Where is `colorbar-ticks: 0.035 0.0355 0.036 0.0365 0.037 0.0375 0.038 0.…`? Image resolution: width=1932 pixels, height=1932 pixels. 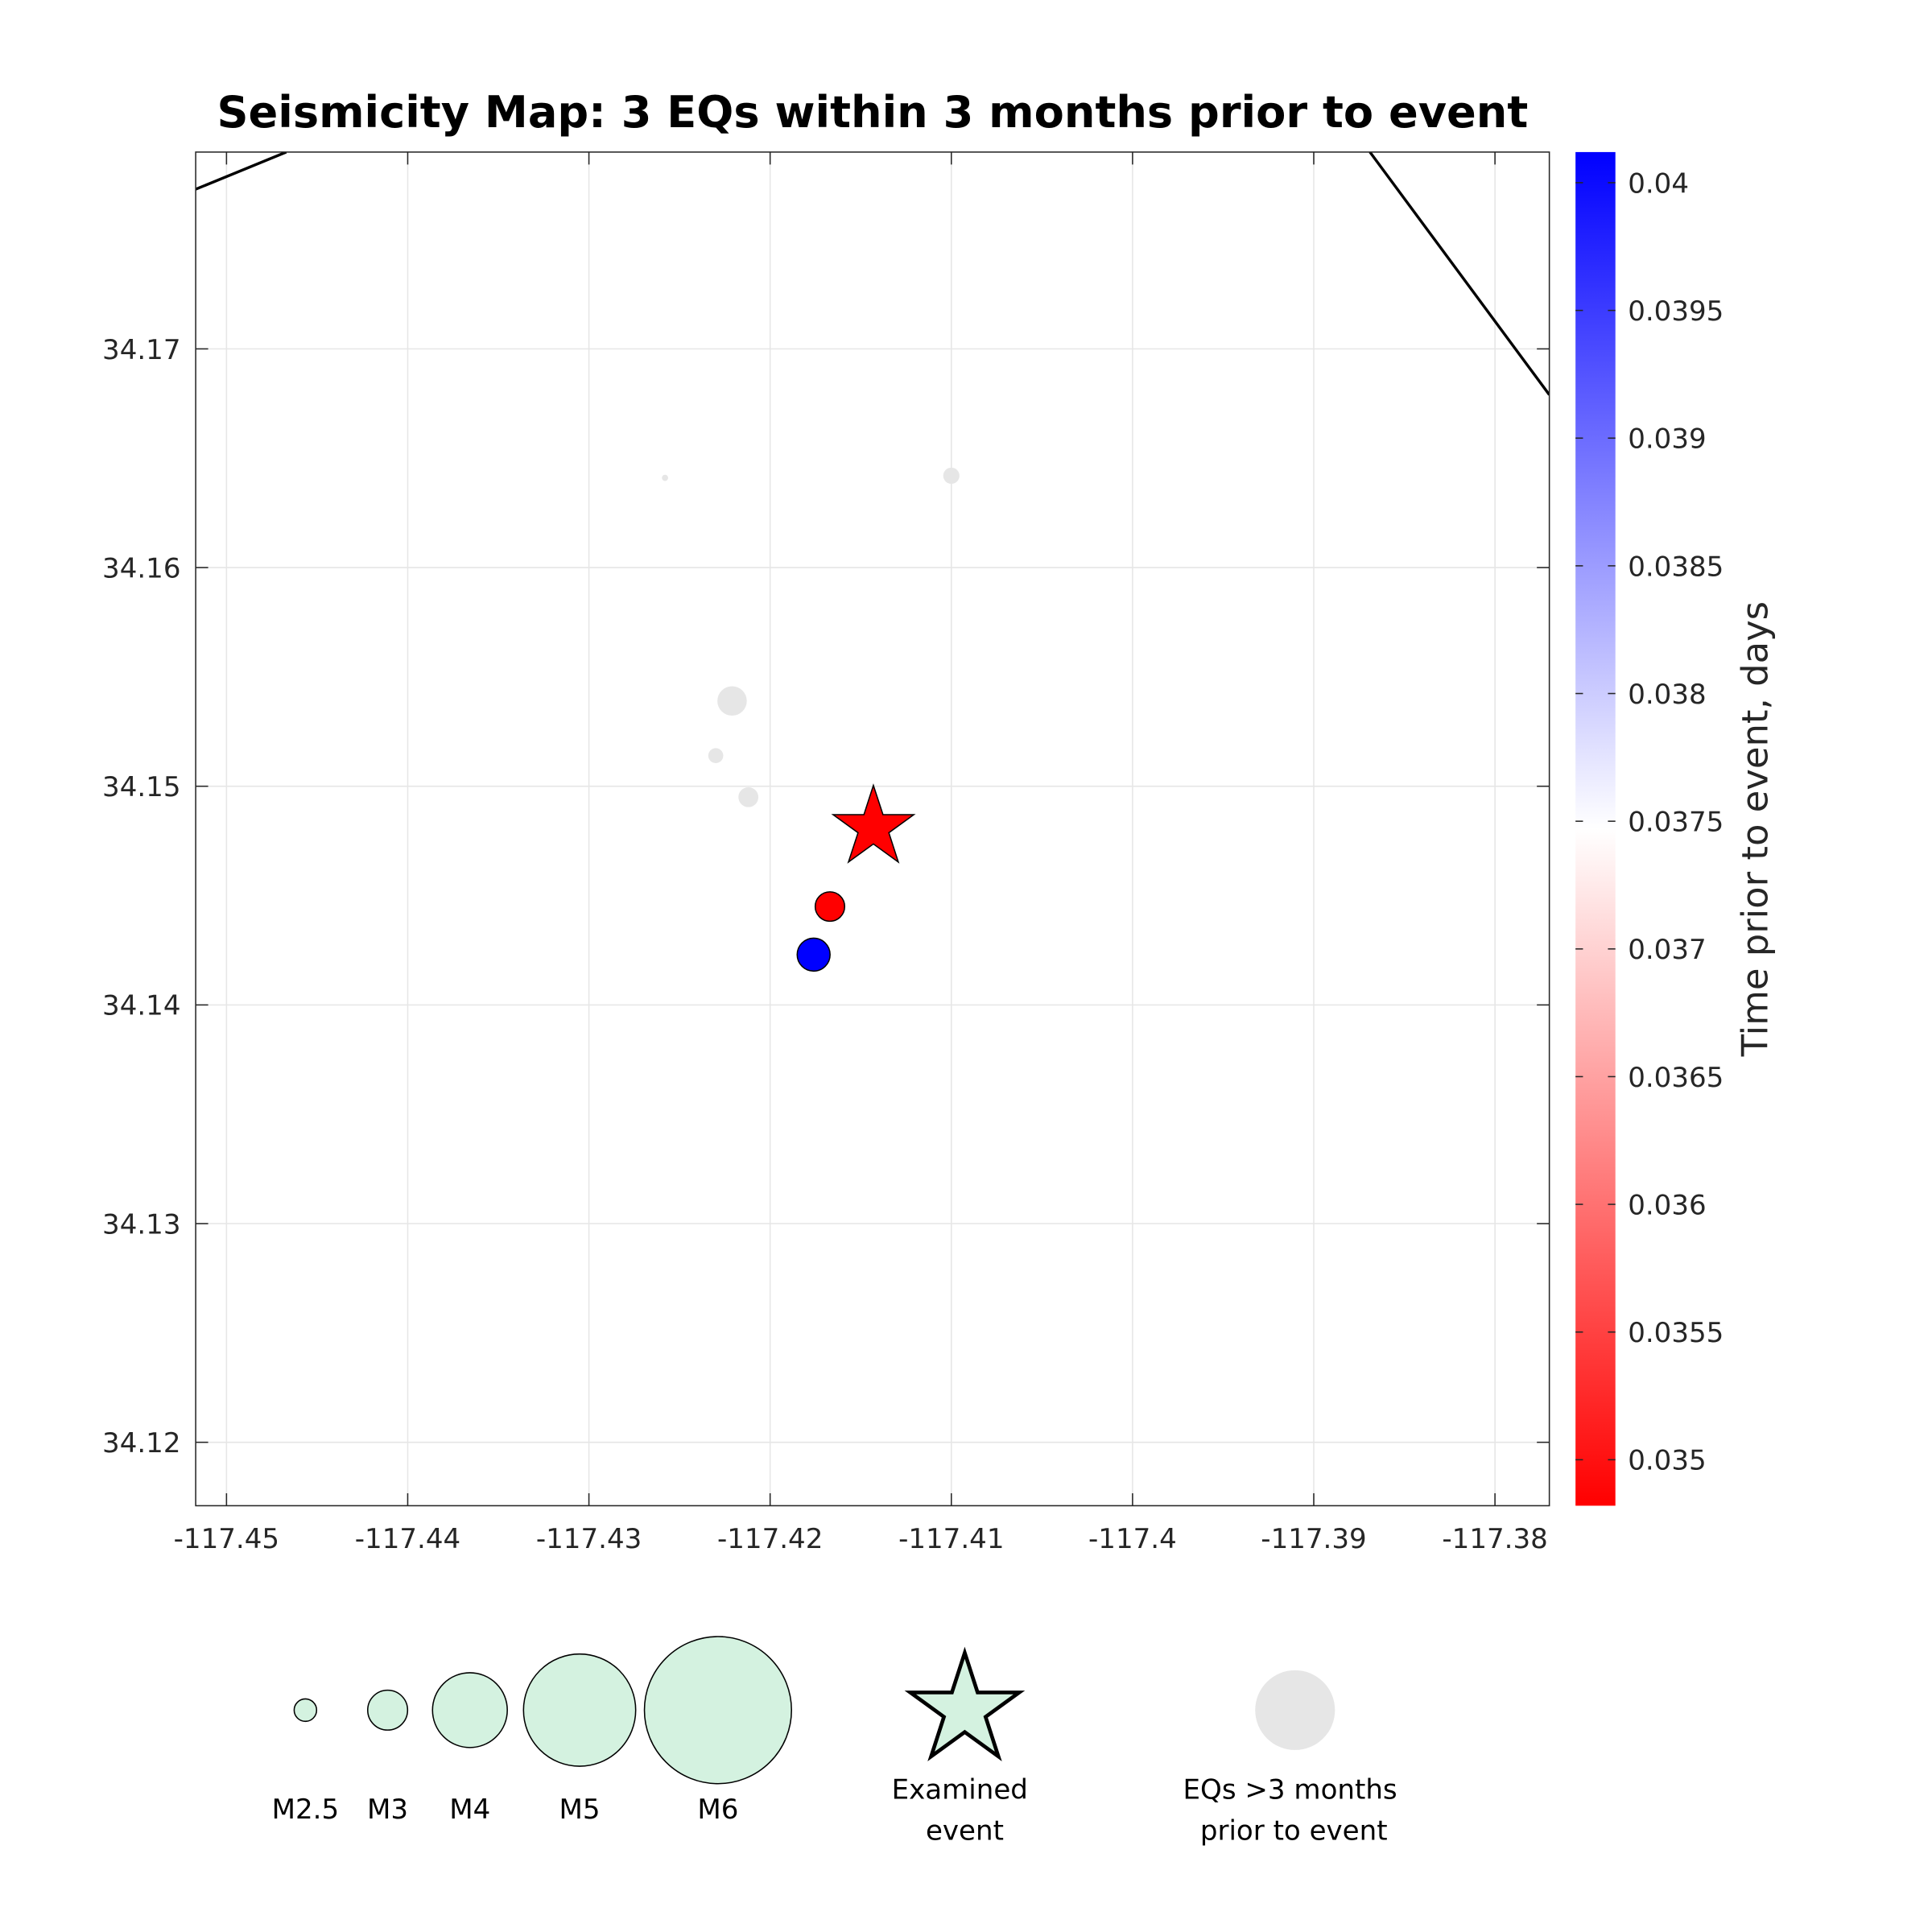 colorbar-ticks: 0.035 0.0355 0.036 0.0365 0.037 0.0375 0.038 0.… is located at coordinates (1649, 822).